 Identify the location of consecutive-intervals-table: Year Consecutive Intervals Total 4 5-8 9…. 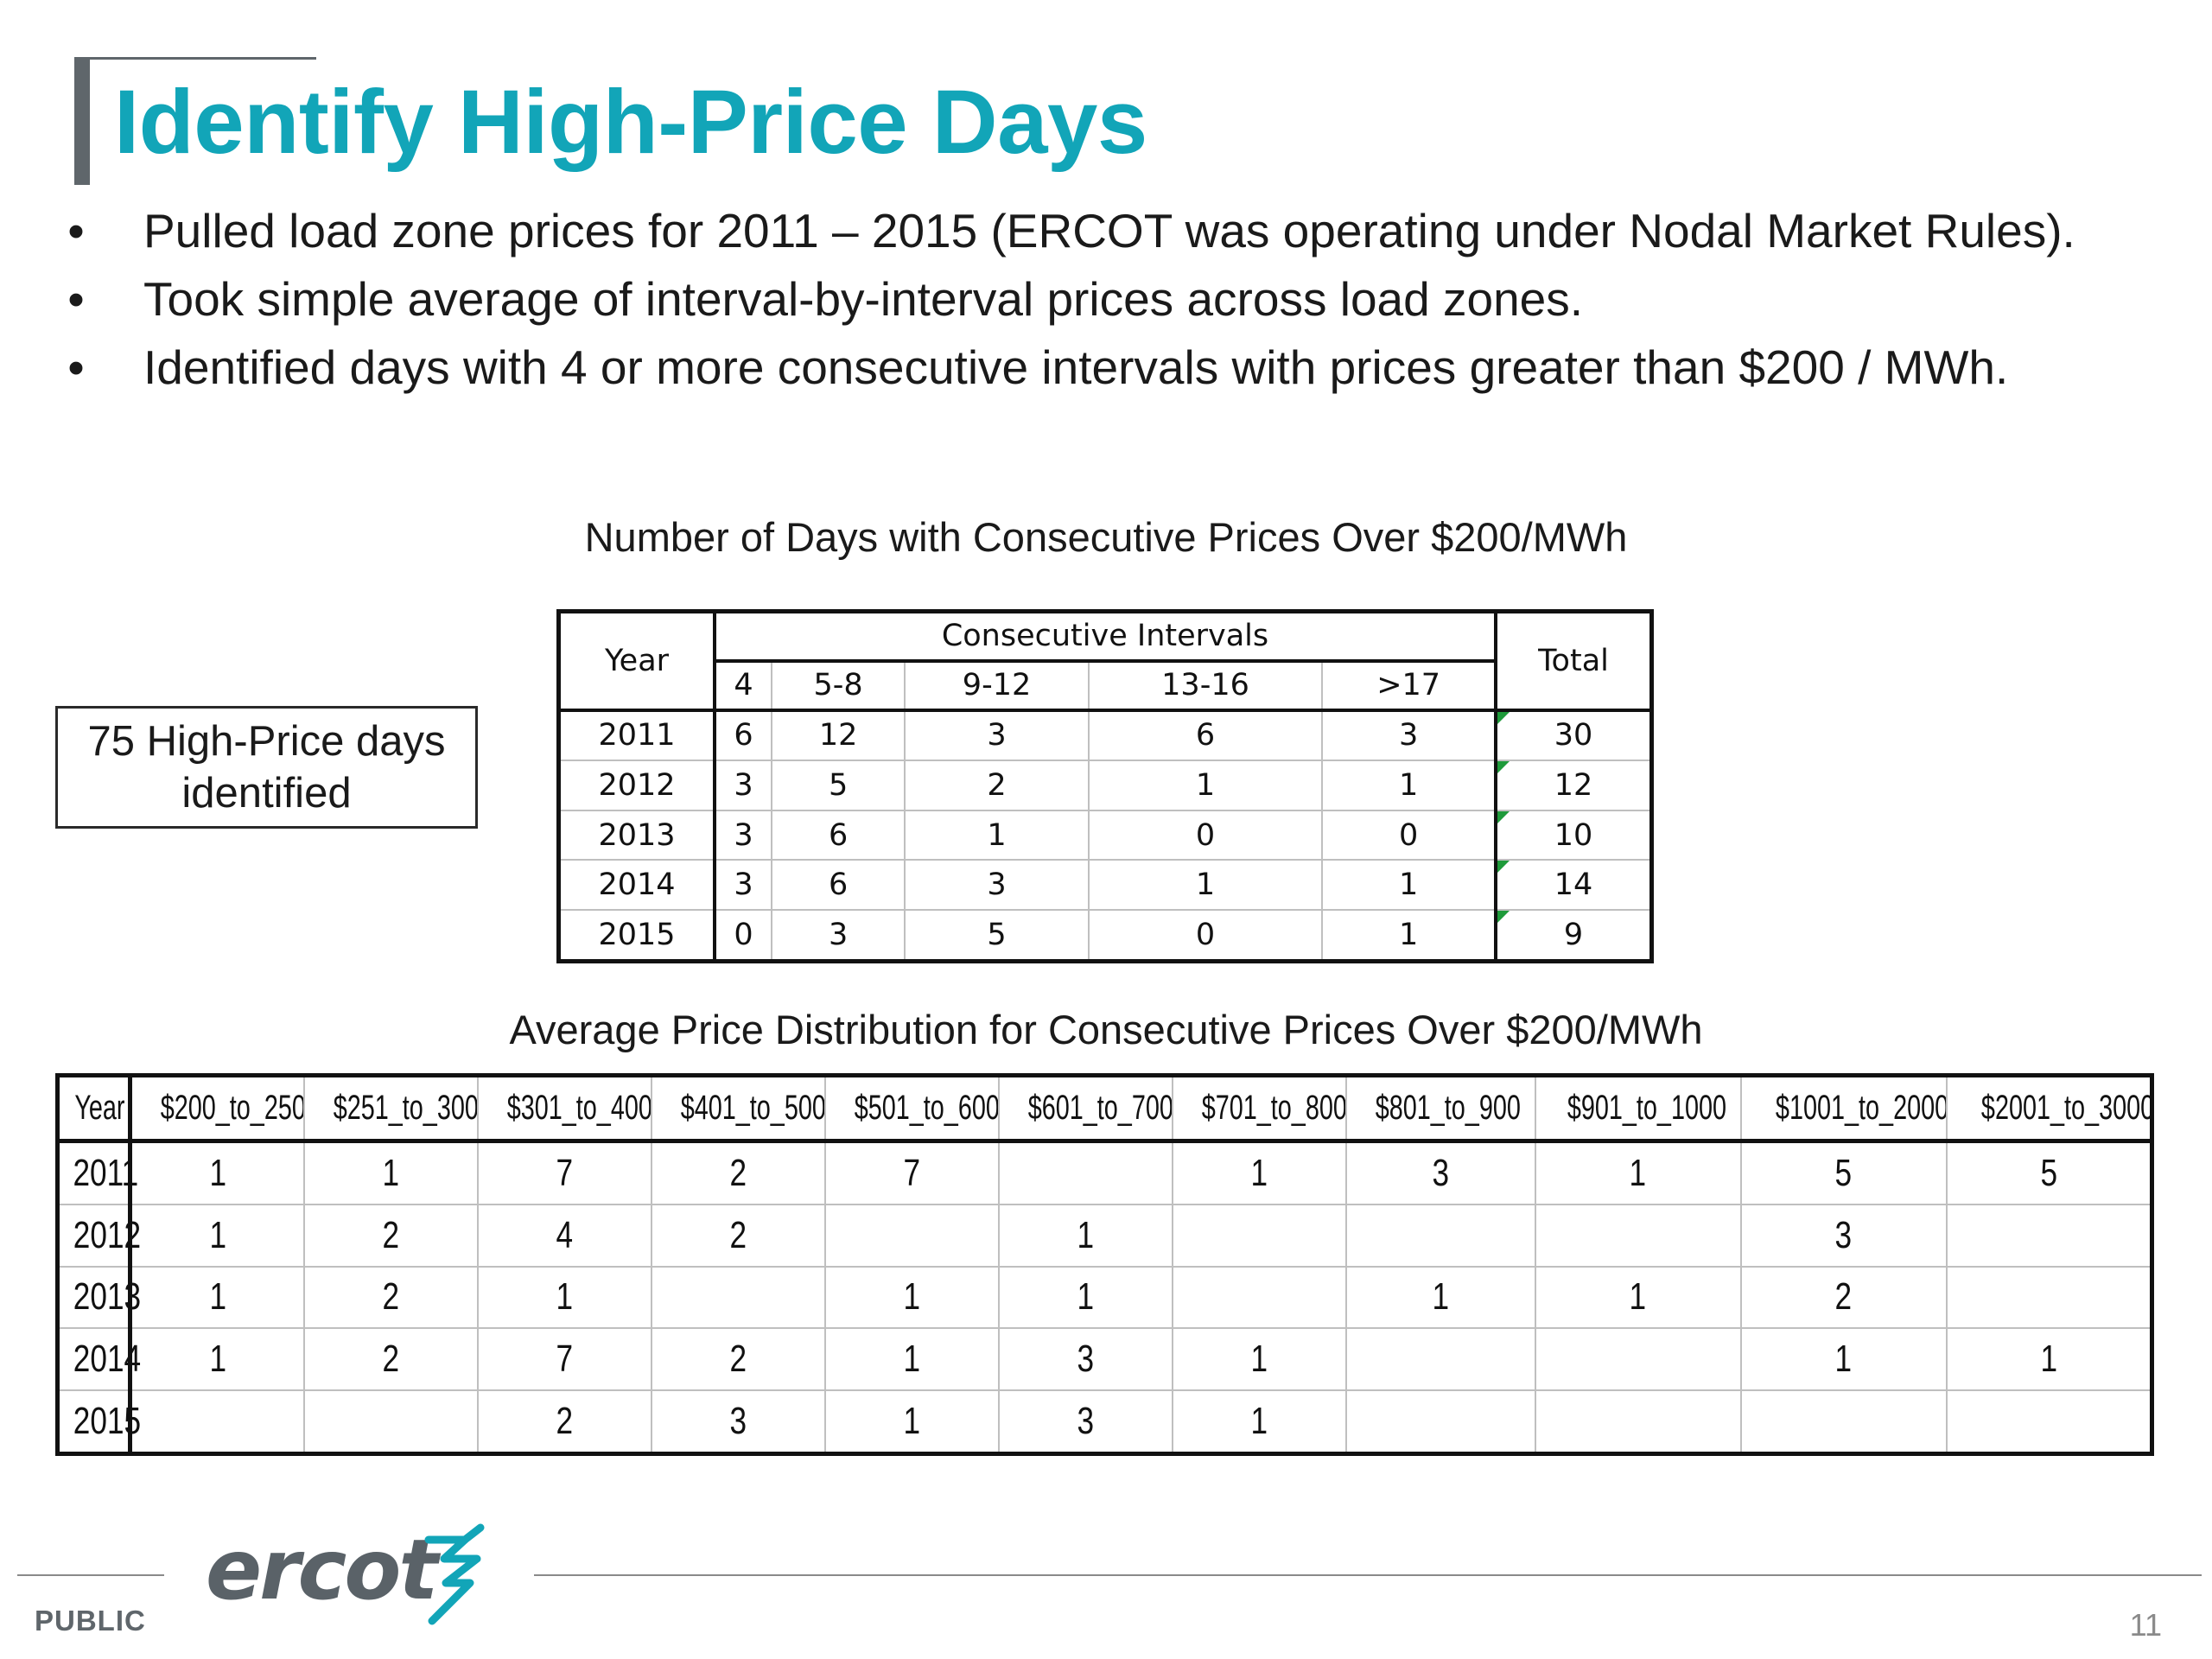
(1105, 786).